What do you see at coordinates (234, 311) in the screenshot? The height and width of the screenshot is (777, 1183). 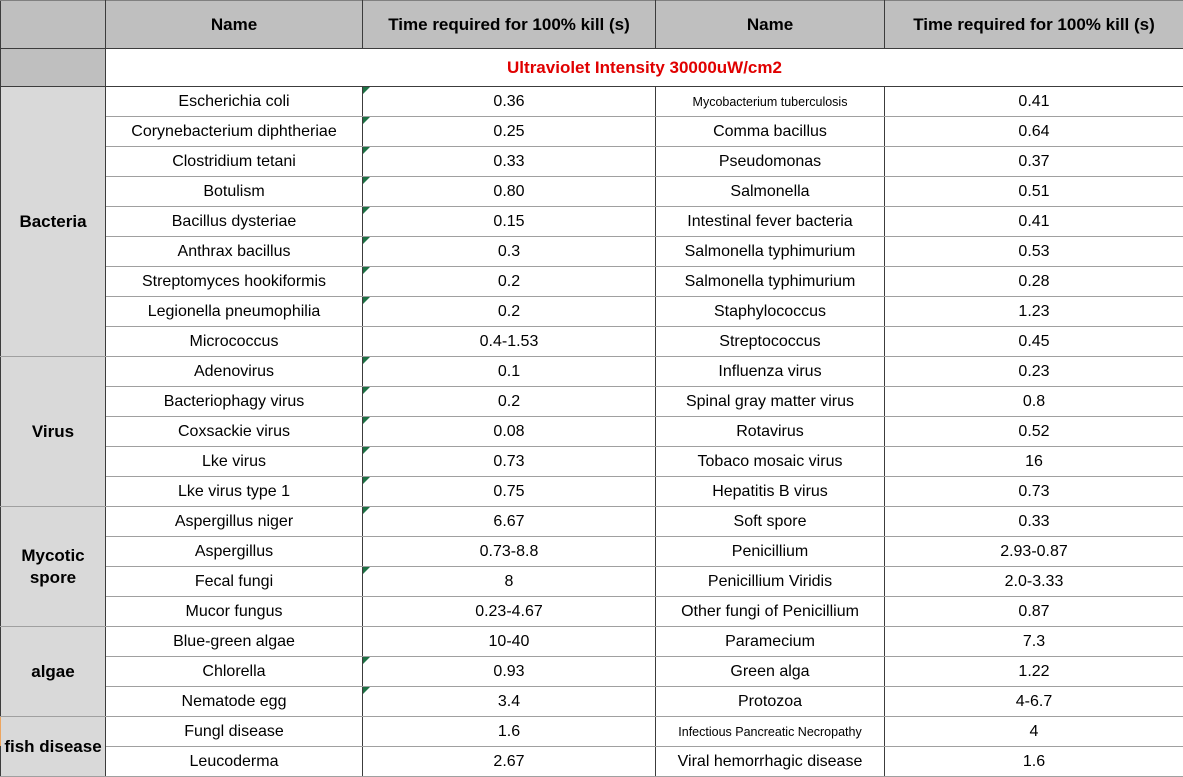 I see `name-cell-left: Legionella pneumophilia` at bounding box center [234, 311].